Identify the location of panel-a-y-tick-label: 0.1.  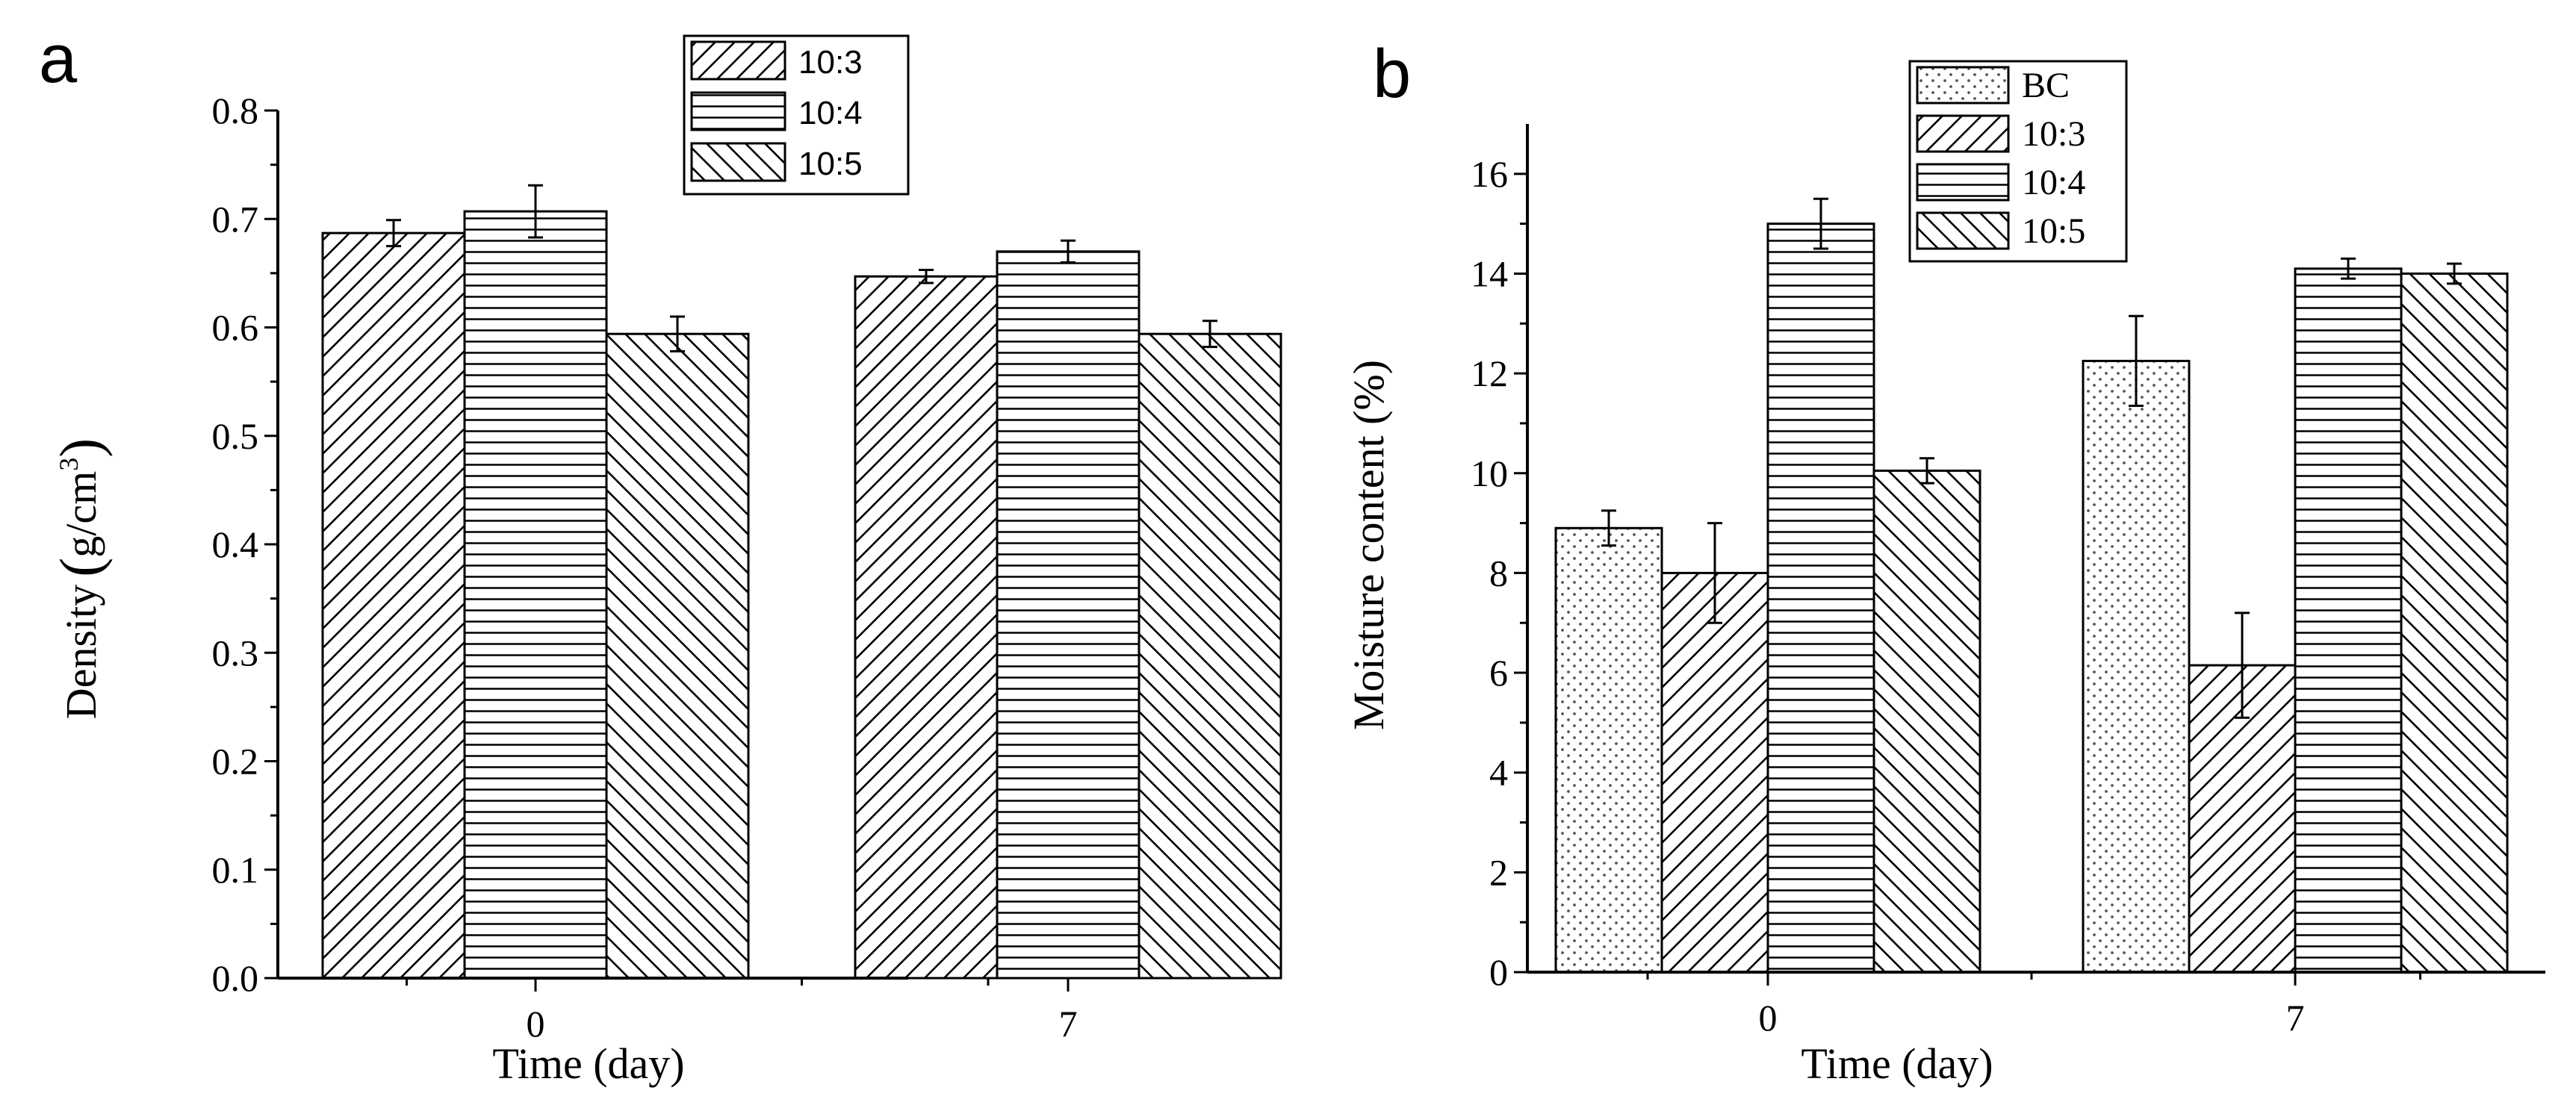
(236, 870).